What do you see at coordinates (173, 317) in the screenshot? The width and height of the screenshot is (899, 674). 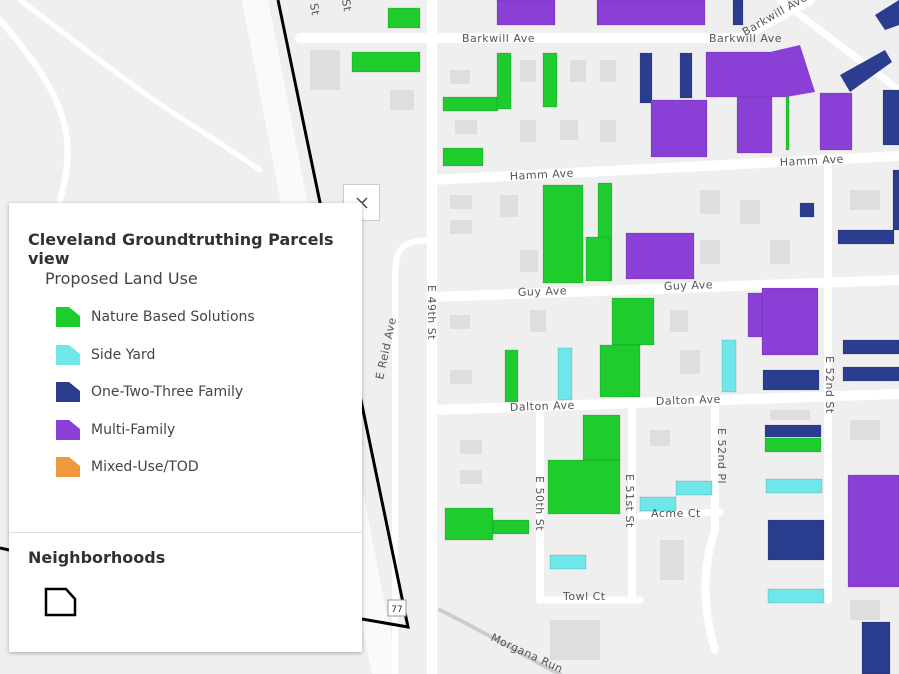 I see `legend-label: Nature Based Solutions` at bounding box center [173, 317].